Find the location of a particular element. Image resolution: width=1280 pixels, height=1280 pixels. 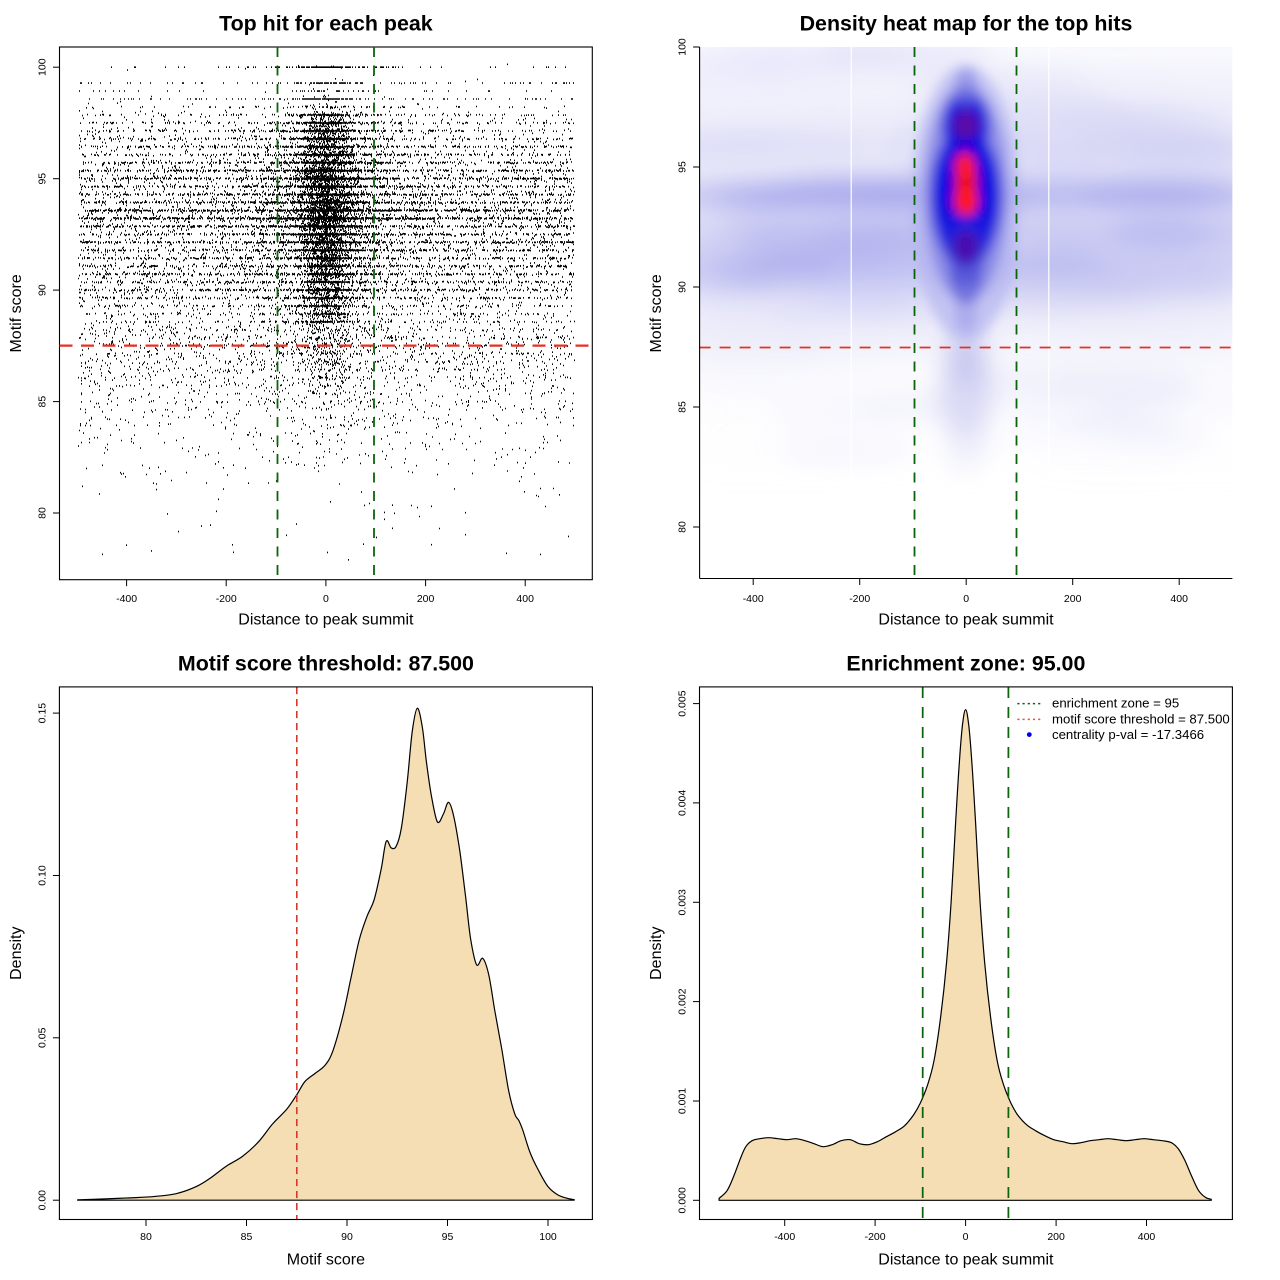

svg-text: motif score threshold = 87.500 is located at coordinates (1141, 718).